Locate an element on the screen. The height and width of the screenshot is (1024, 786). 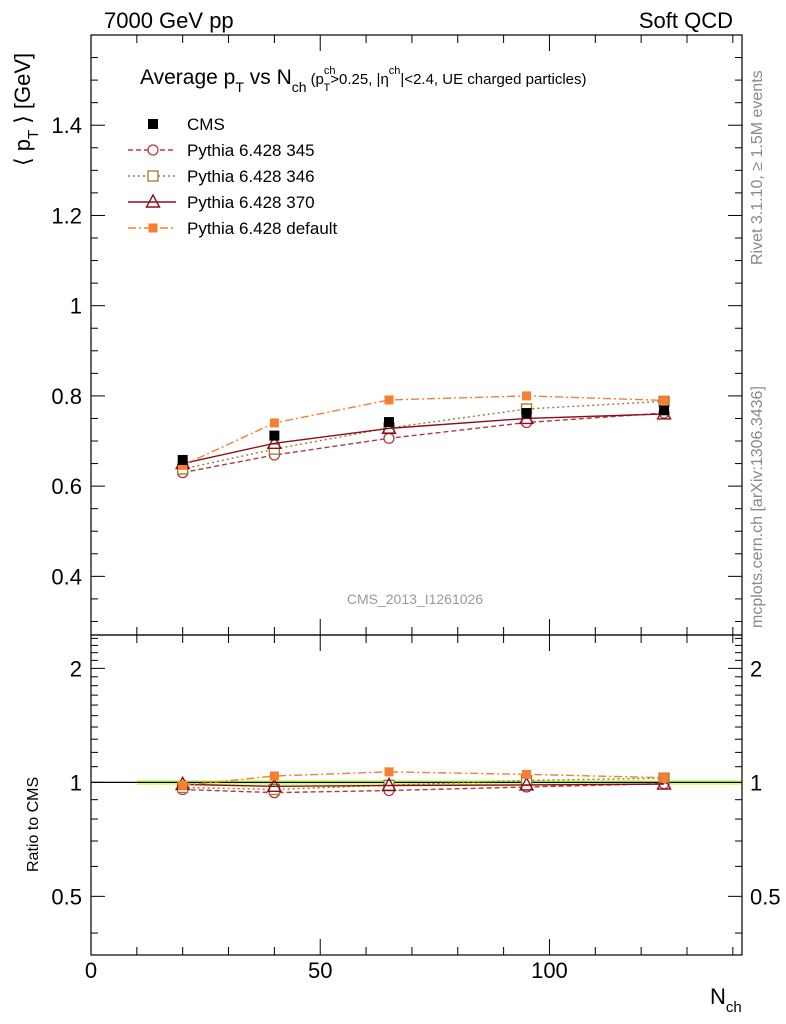
analysis-id: CMS_2013_I1261026 is located at coordinates (415, 599).